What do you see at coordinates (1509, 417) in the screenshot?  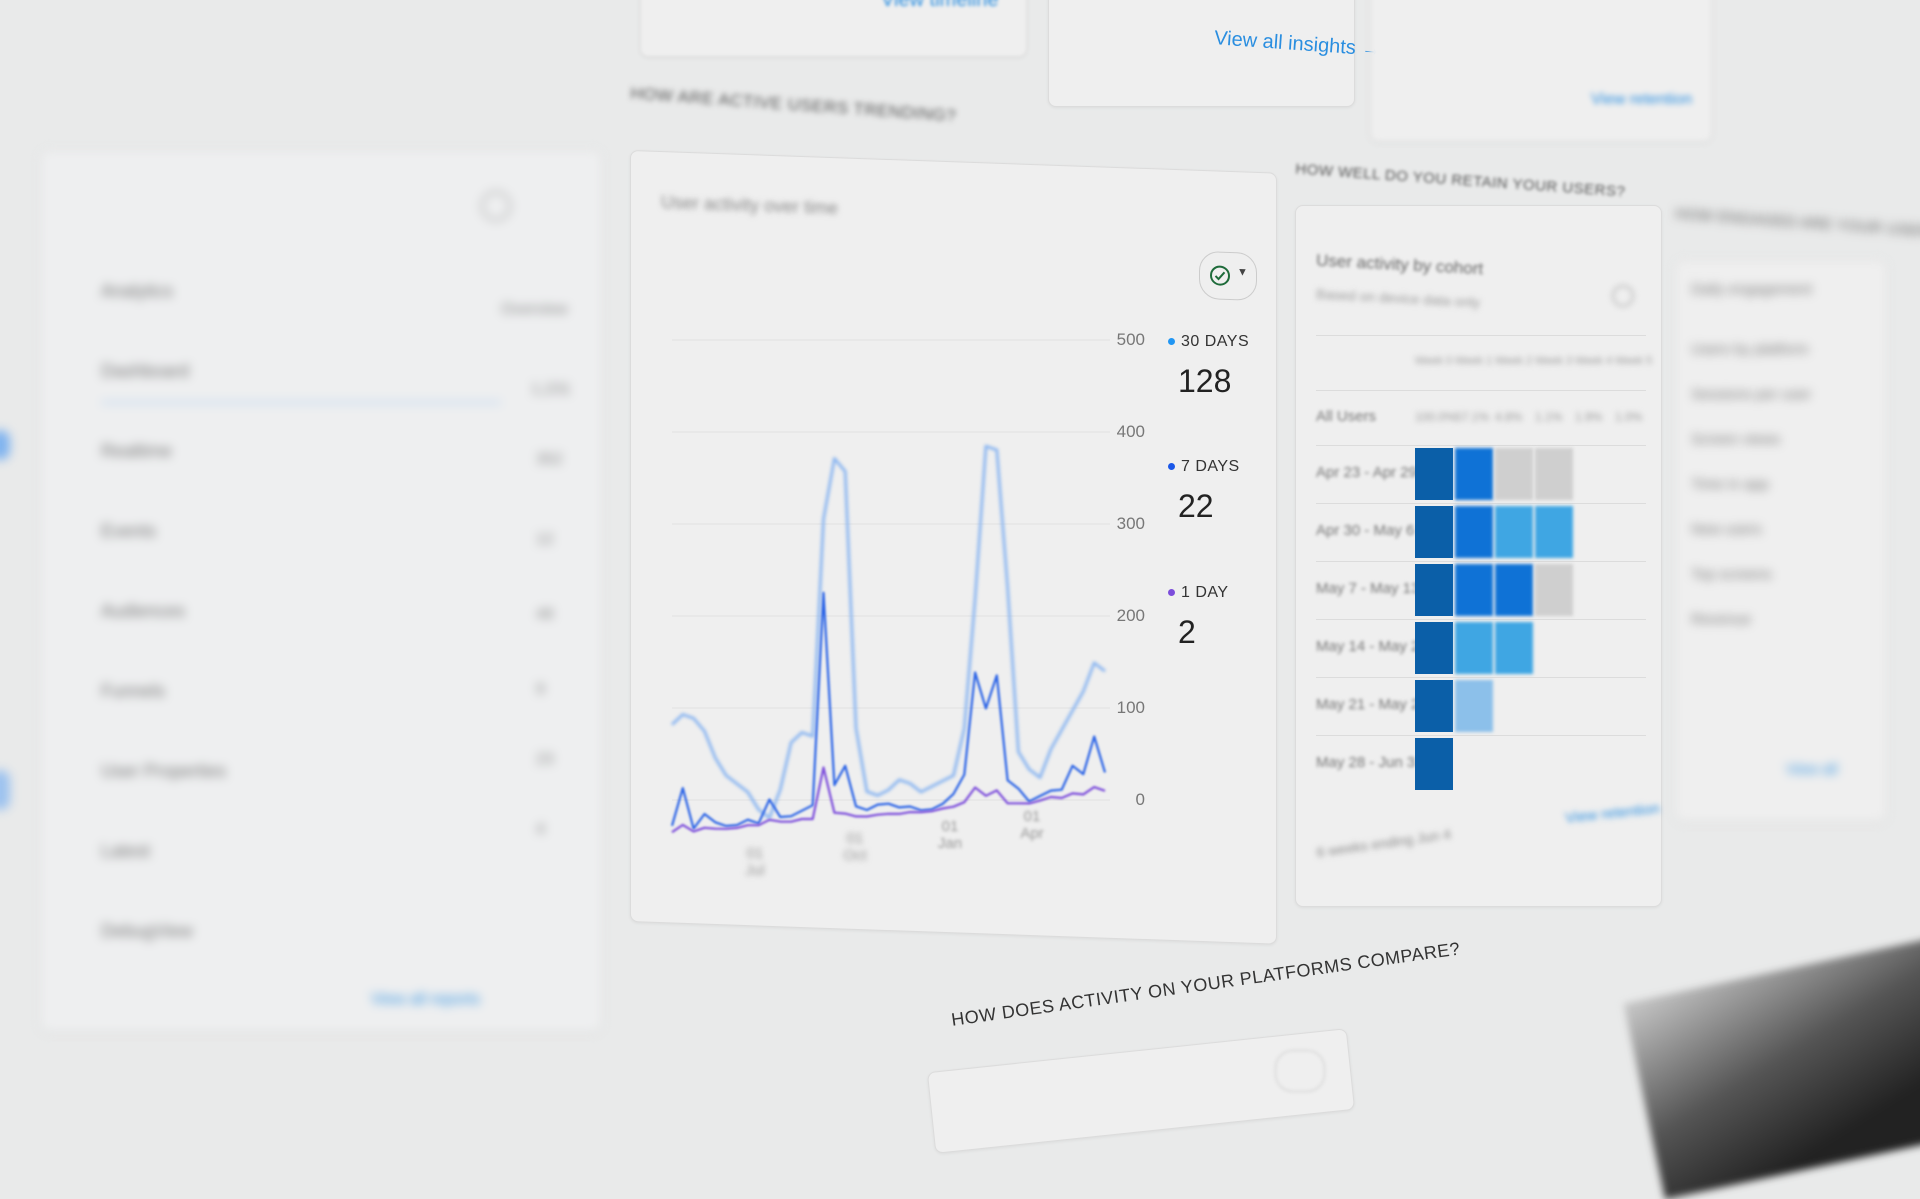 I see `cohort-all-users-value: 4.8%` at bounding box center [1509, 417].